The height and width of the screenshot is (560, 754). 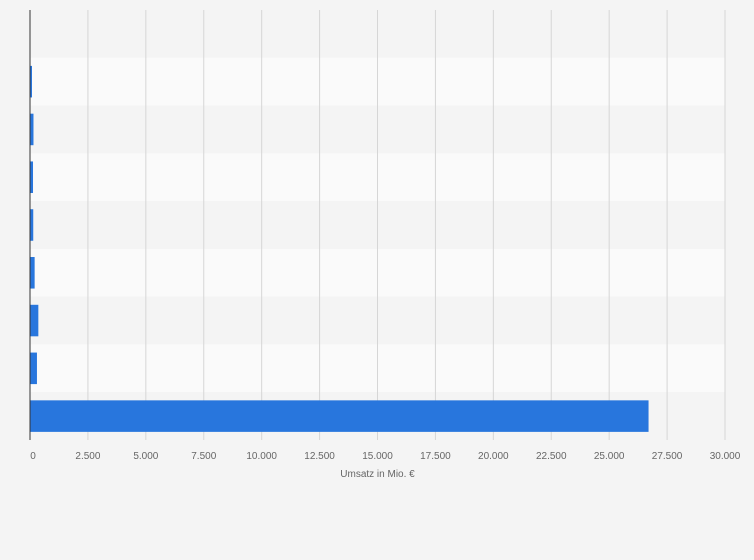 I want to click on x-tick-label: 30.000, so click(x=725, y=456).